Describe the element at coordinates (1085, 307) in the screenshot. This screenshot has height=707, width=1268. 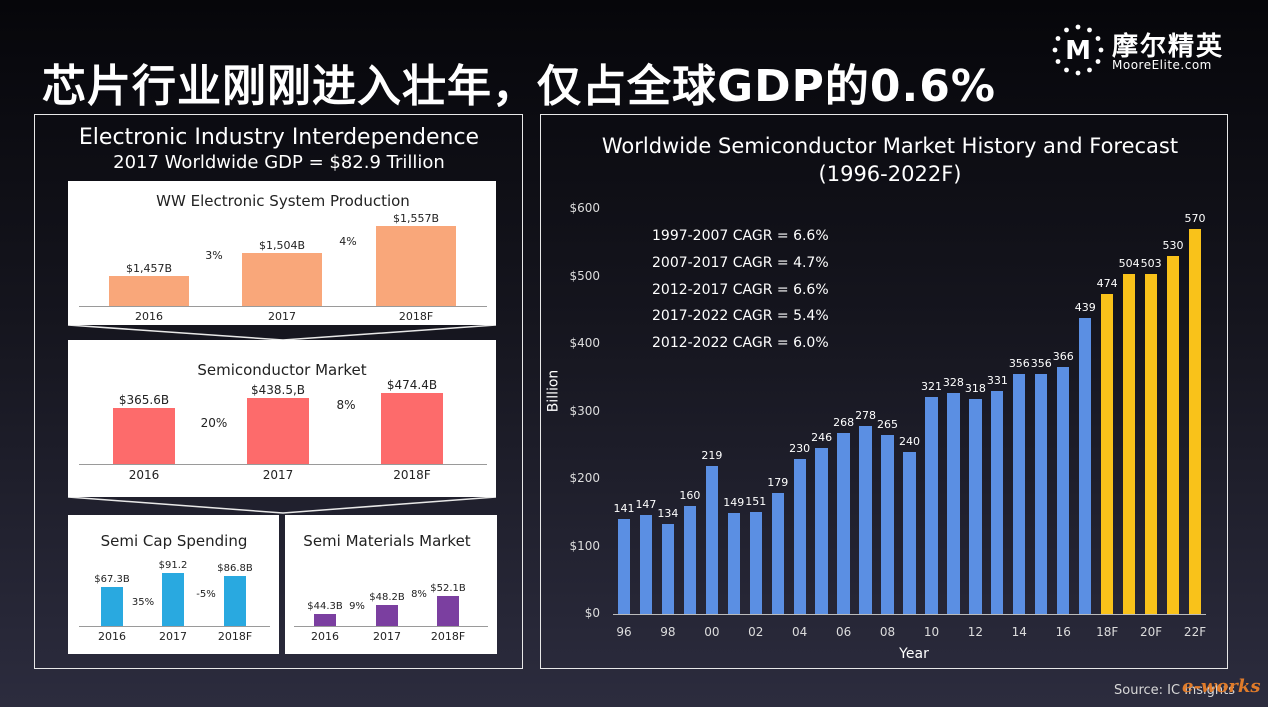
I see `data-label: 439` at that location.